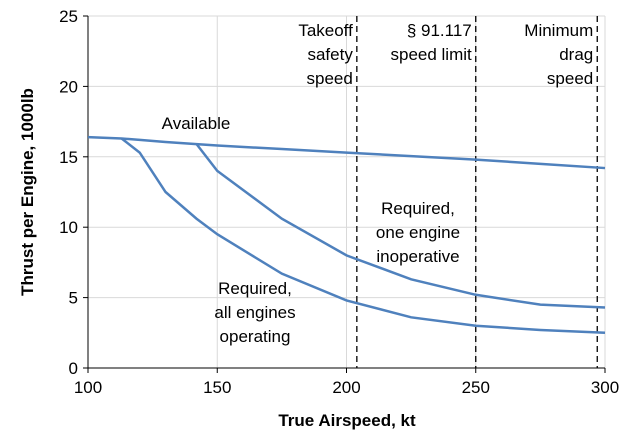 Image resolution: width=621 pixels, height=436 pixels. What do you see at coordinates (68, 227) in the screenshot?
I see `y-tick-label: 10` at bounding box center [68, 227].